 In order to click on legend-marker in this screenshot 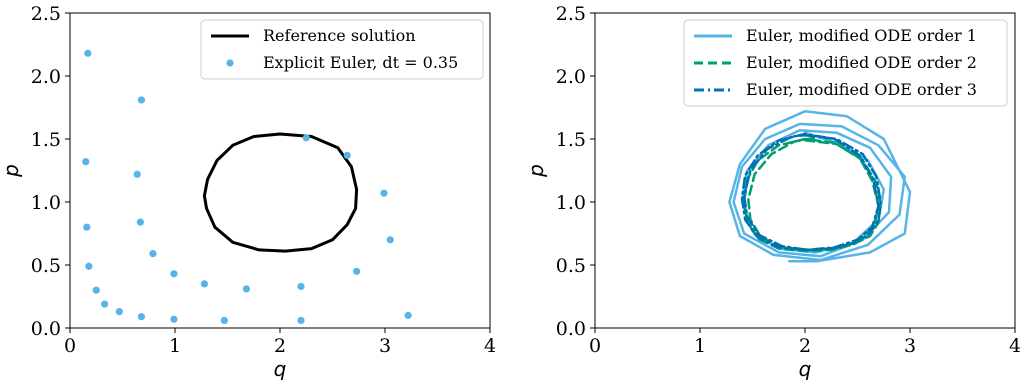, I will do `click(230, 63)`.